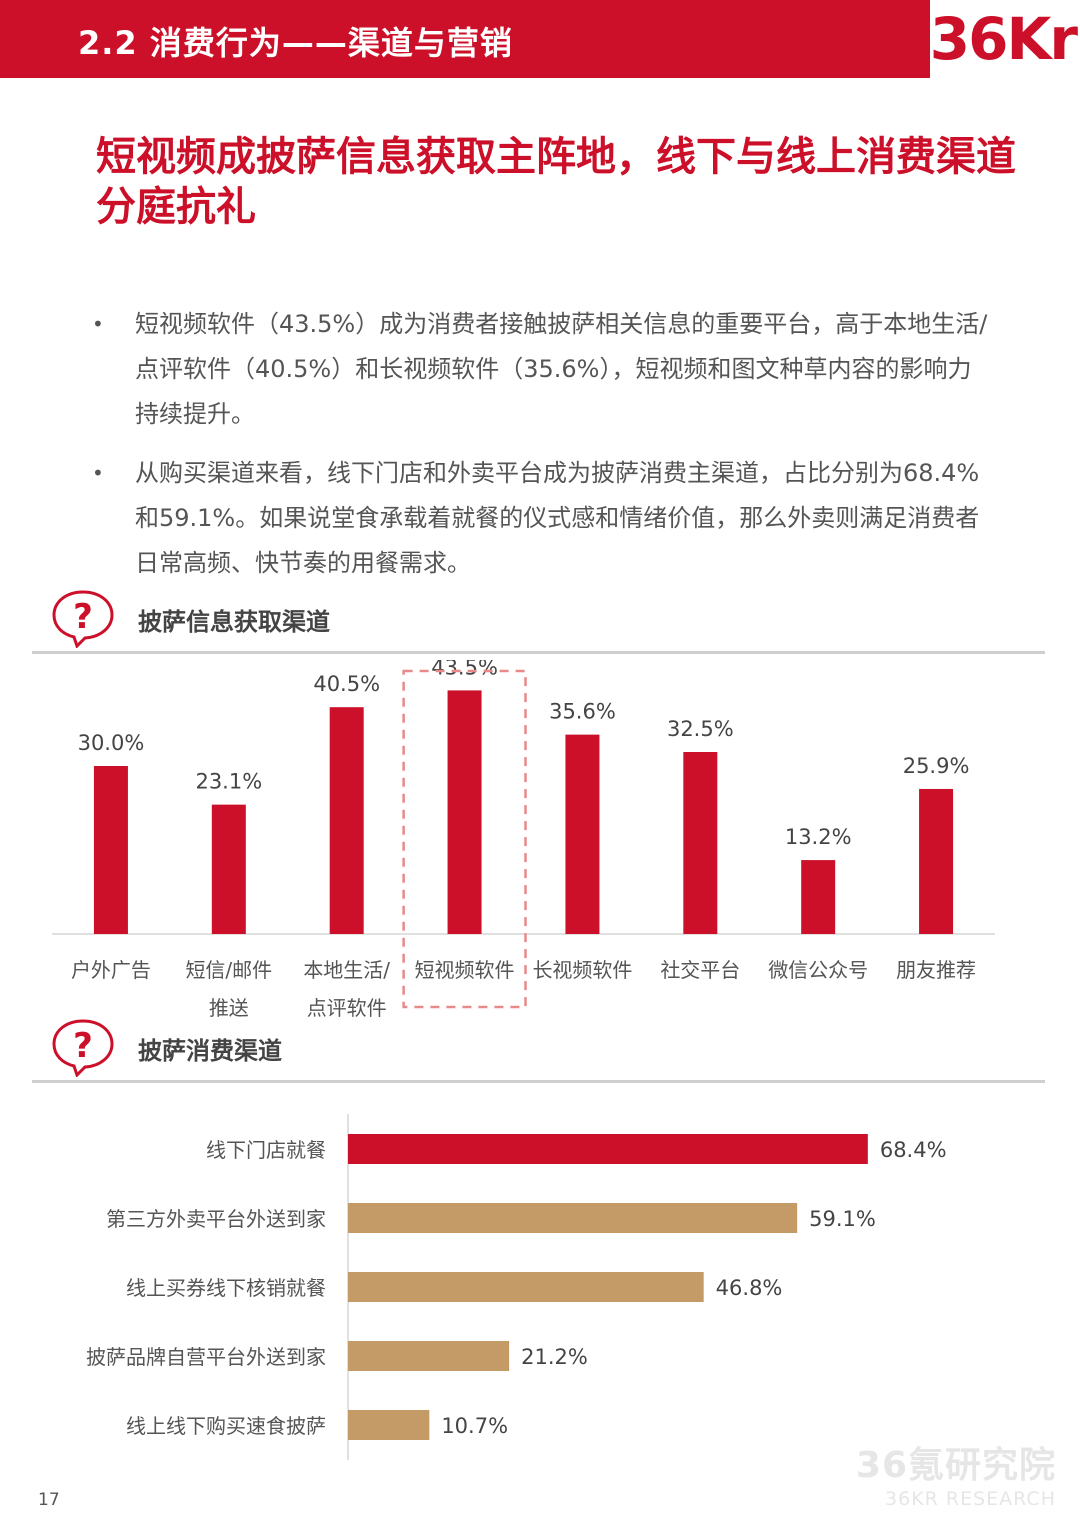  What do you see at coordinates (700, 970) in the screenshot?
I see `category-label: 社交平台` at bounding box center [700, 970].